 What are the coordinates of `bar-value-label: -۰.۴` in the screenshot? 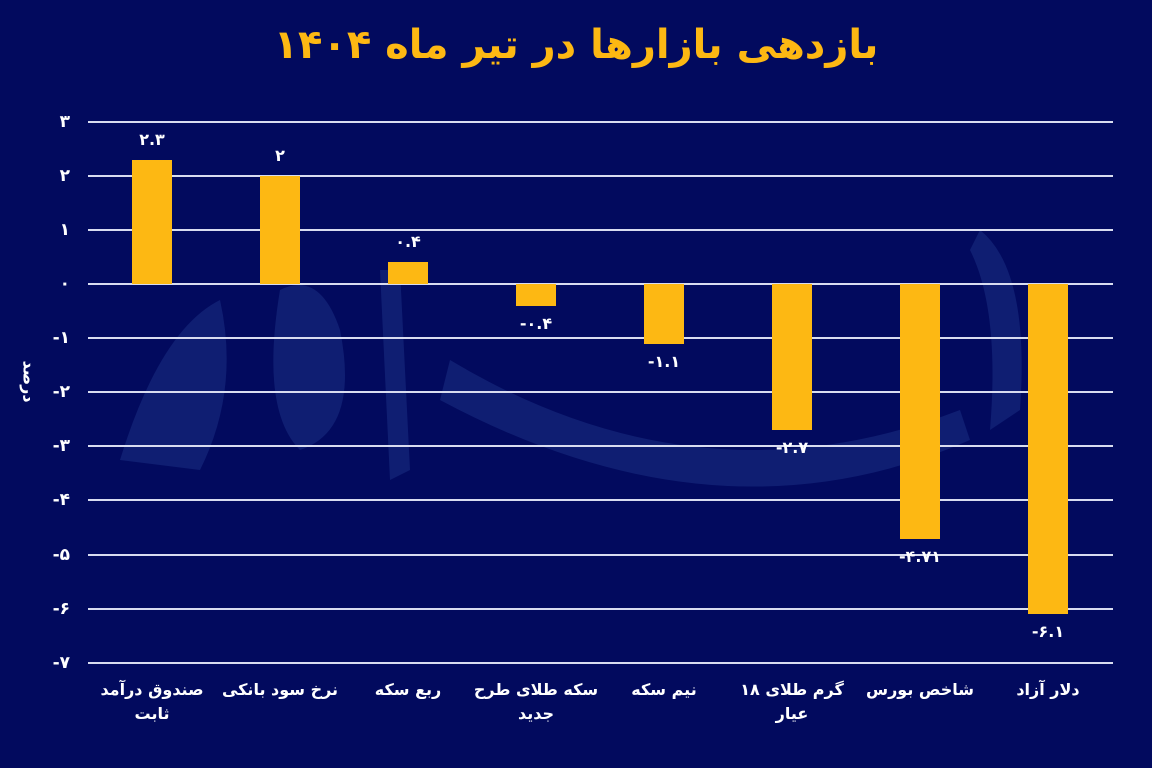 It's located at (536, 323).